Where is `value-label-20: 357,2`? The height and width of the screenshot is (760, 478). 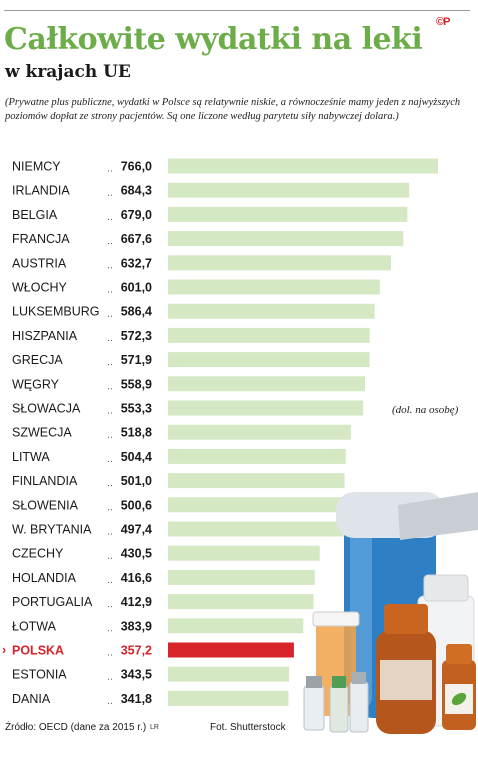 value-label-20: 357,2 is located at coordinates (136, 651).